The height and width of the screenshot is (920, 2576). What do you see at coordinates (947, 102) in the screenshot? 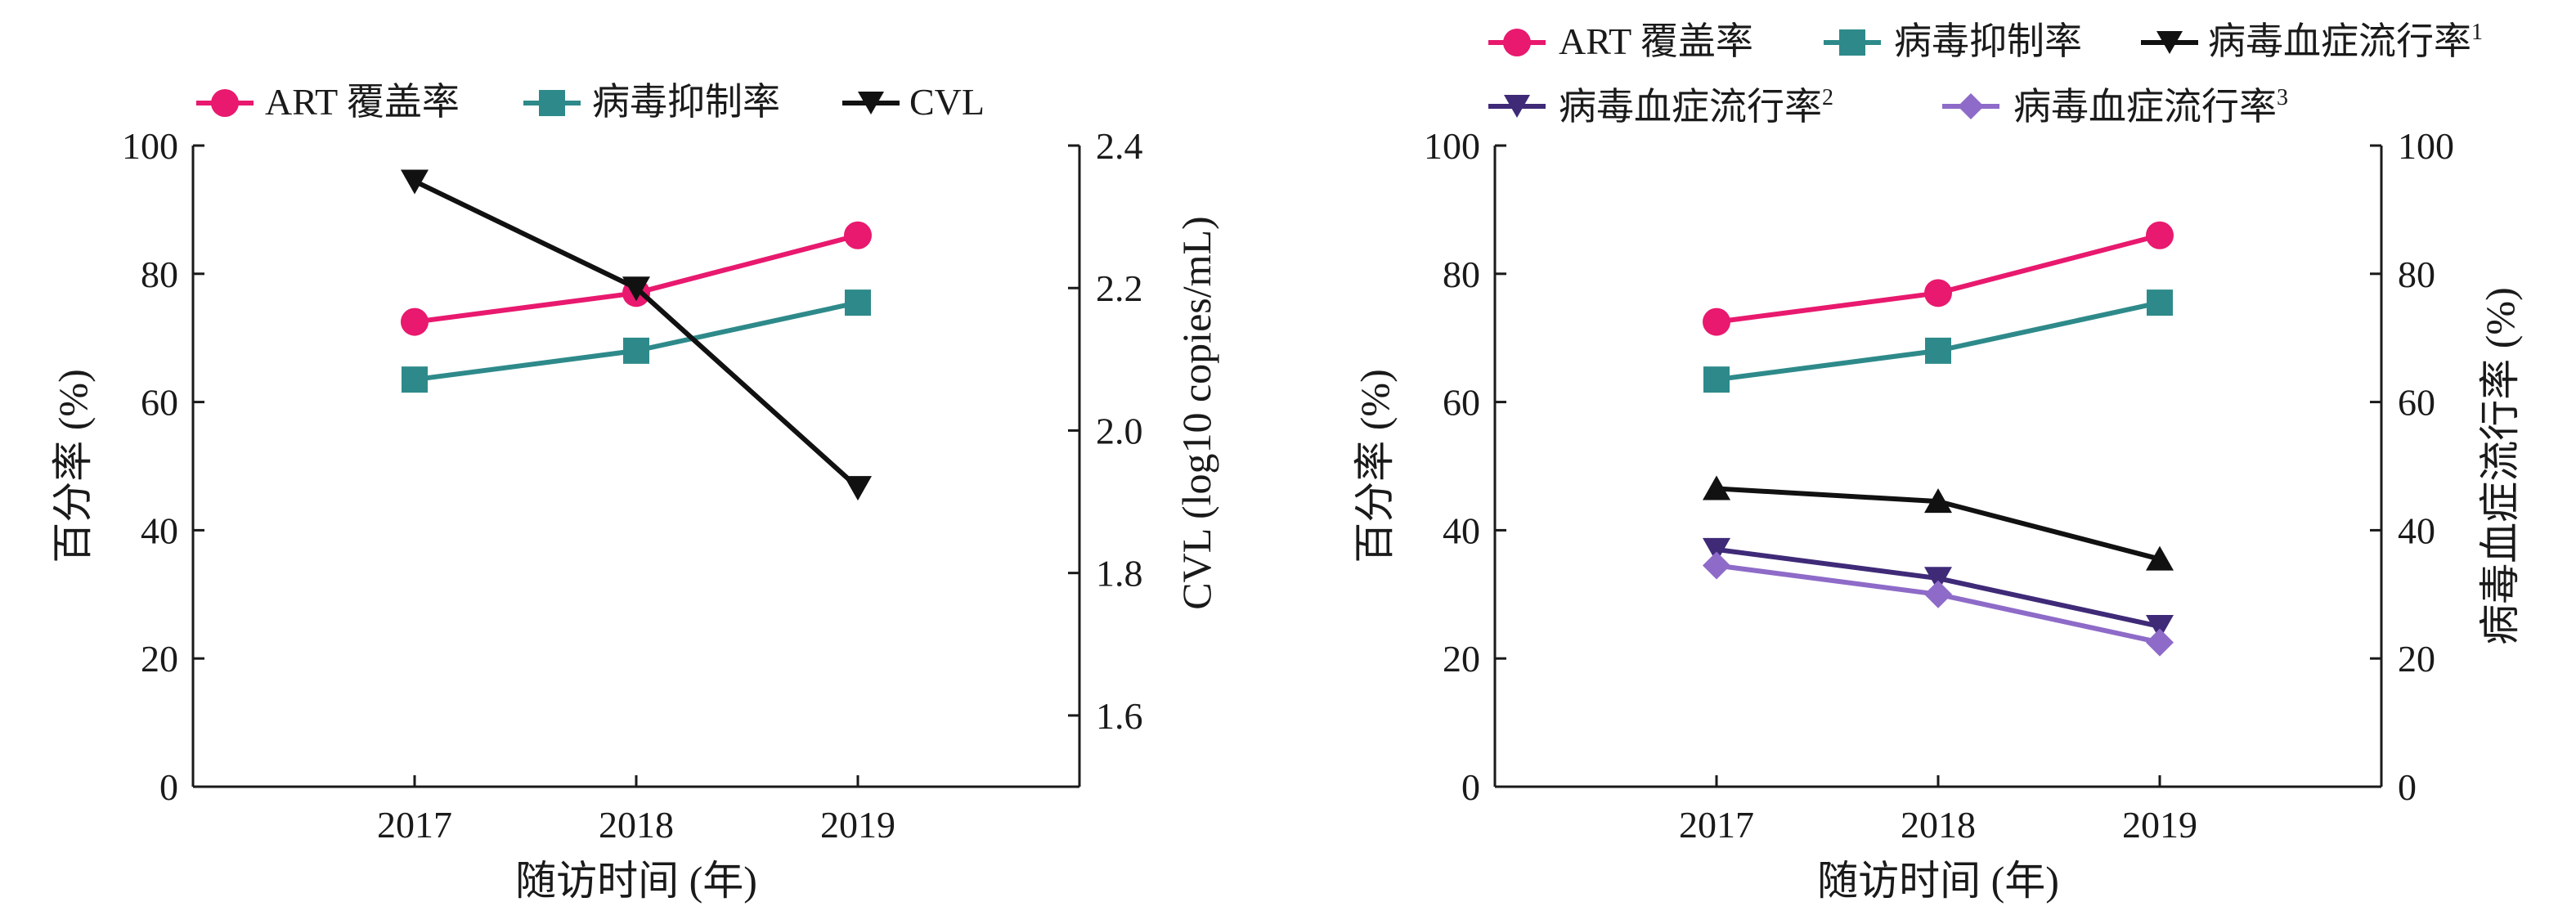
I see `legend-label: CVL` at bounding box center [947, 102].